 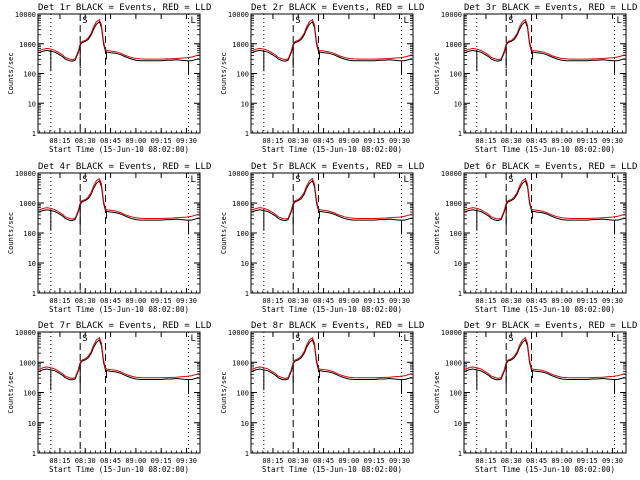 I want to click on panel-title: Det 6r BLACK = Events, RED = LLD, so click(x=550, y=167).